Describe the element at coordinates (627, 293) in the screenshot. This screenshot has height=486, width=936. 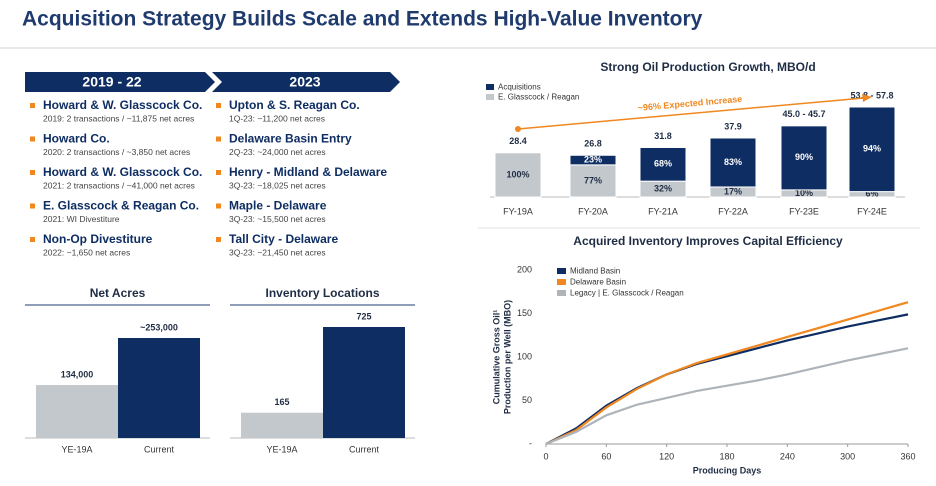
I see `legend-label: Legacy | E. Glasscock / Reagan` at that location.